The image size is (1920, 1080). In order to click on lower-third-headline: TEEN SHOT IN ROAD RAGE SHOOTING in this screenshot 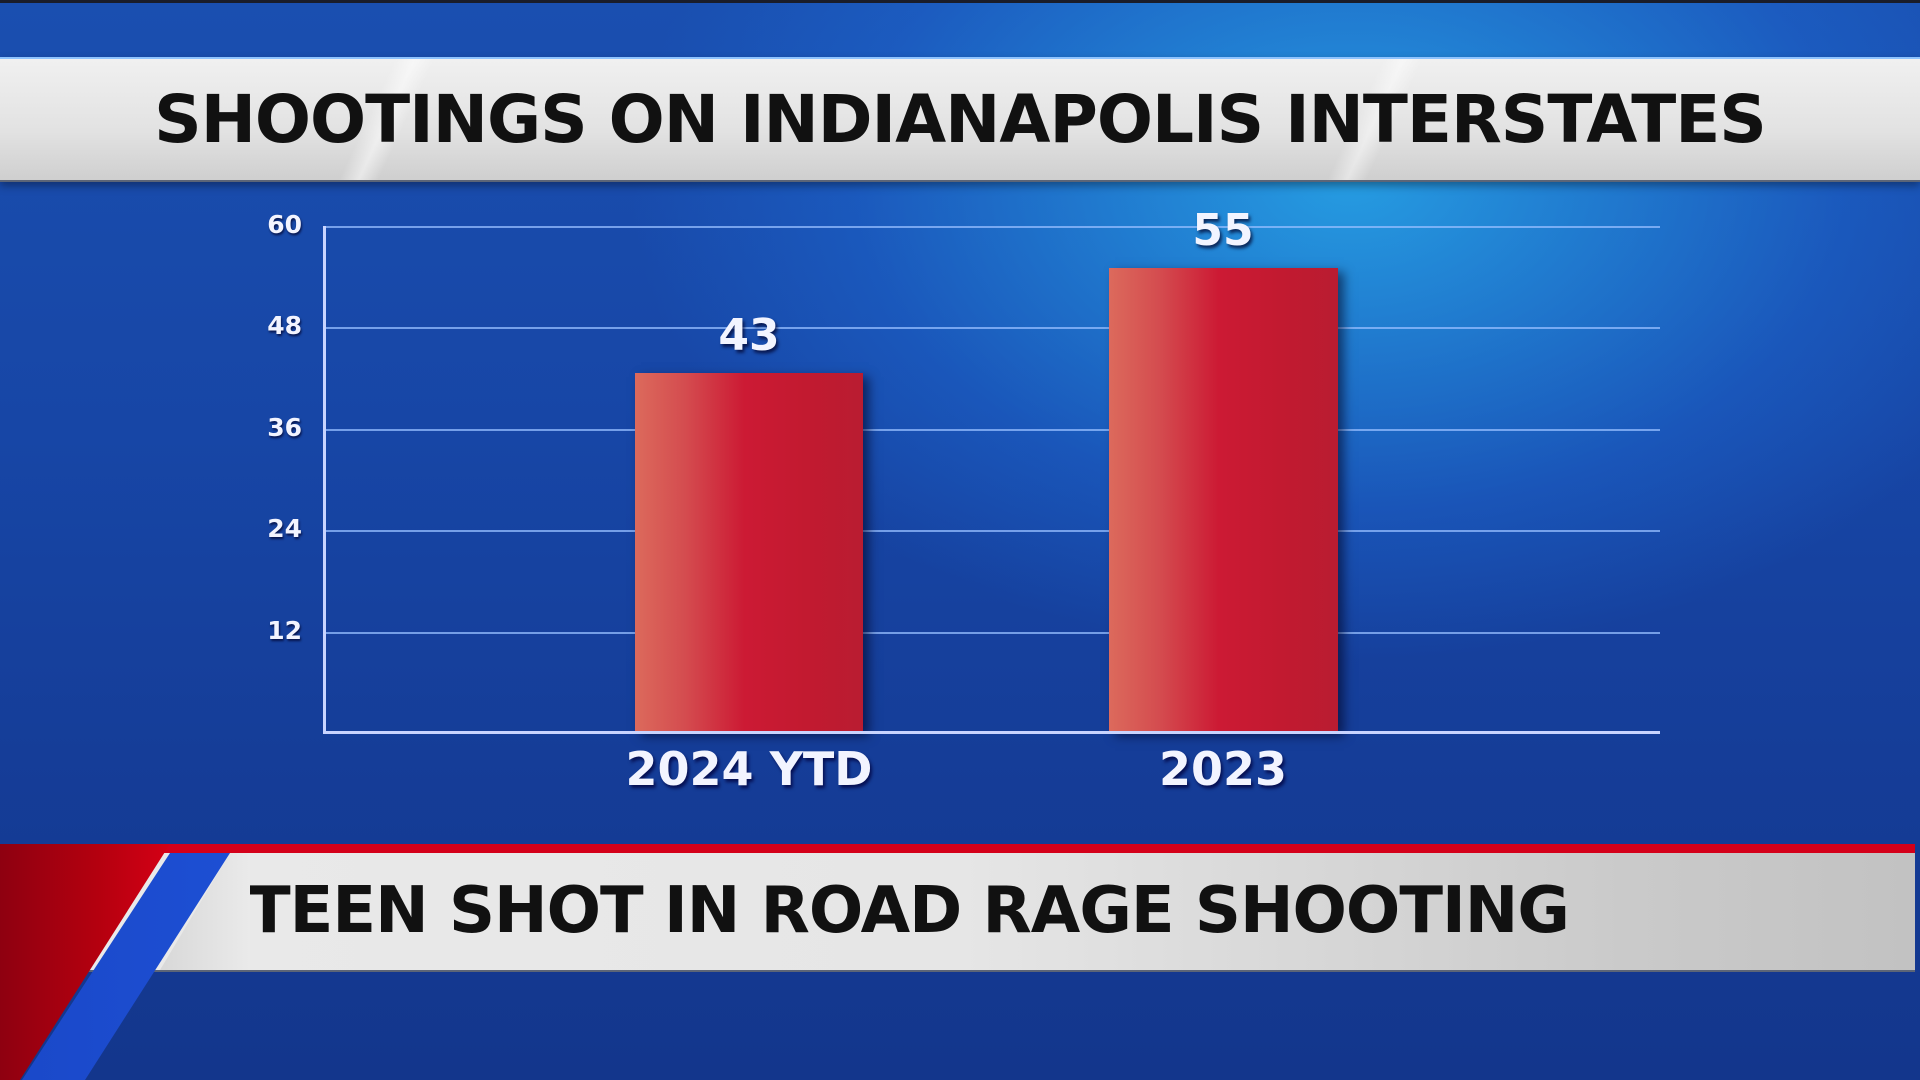, I will do `click(908, 911)`.